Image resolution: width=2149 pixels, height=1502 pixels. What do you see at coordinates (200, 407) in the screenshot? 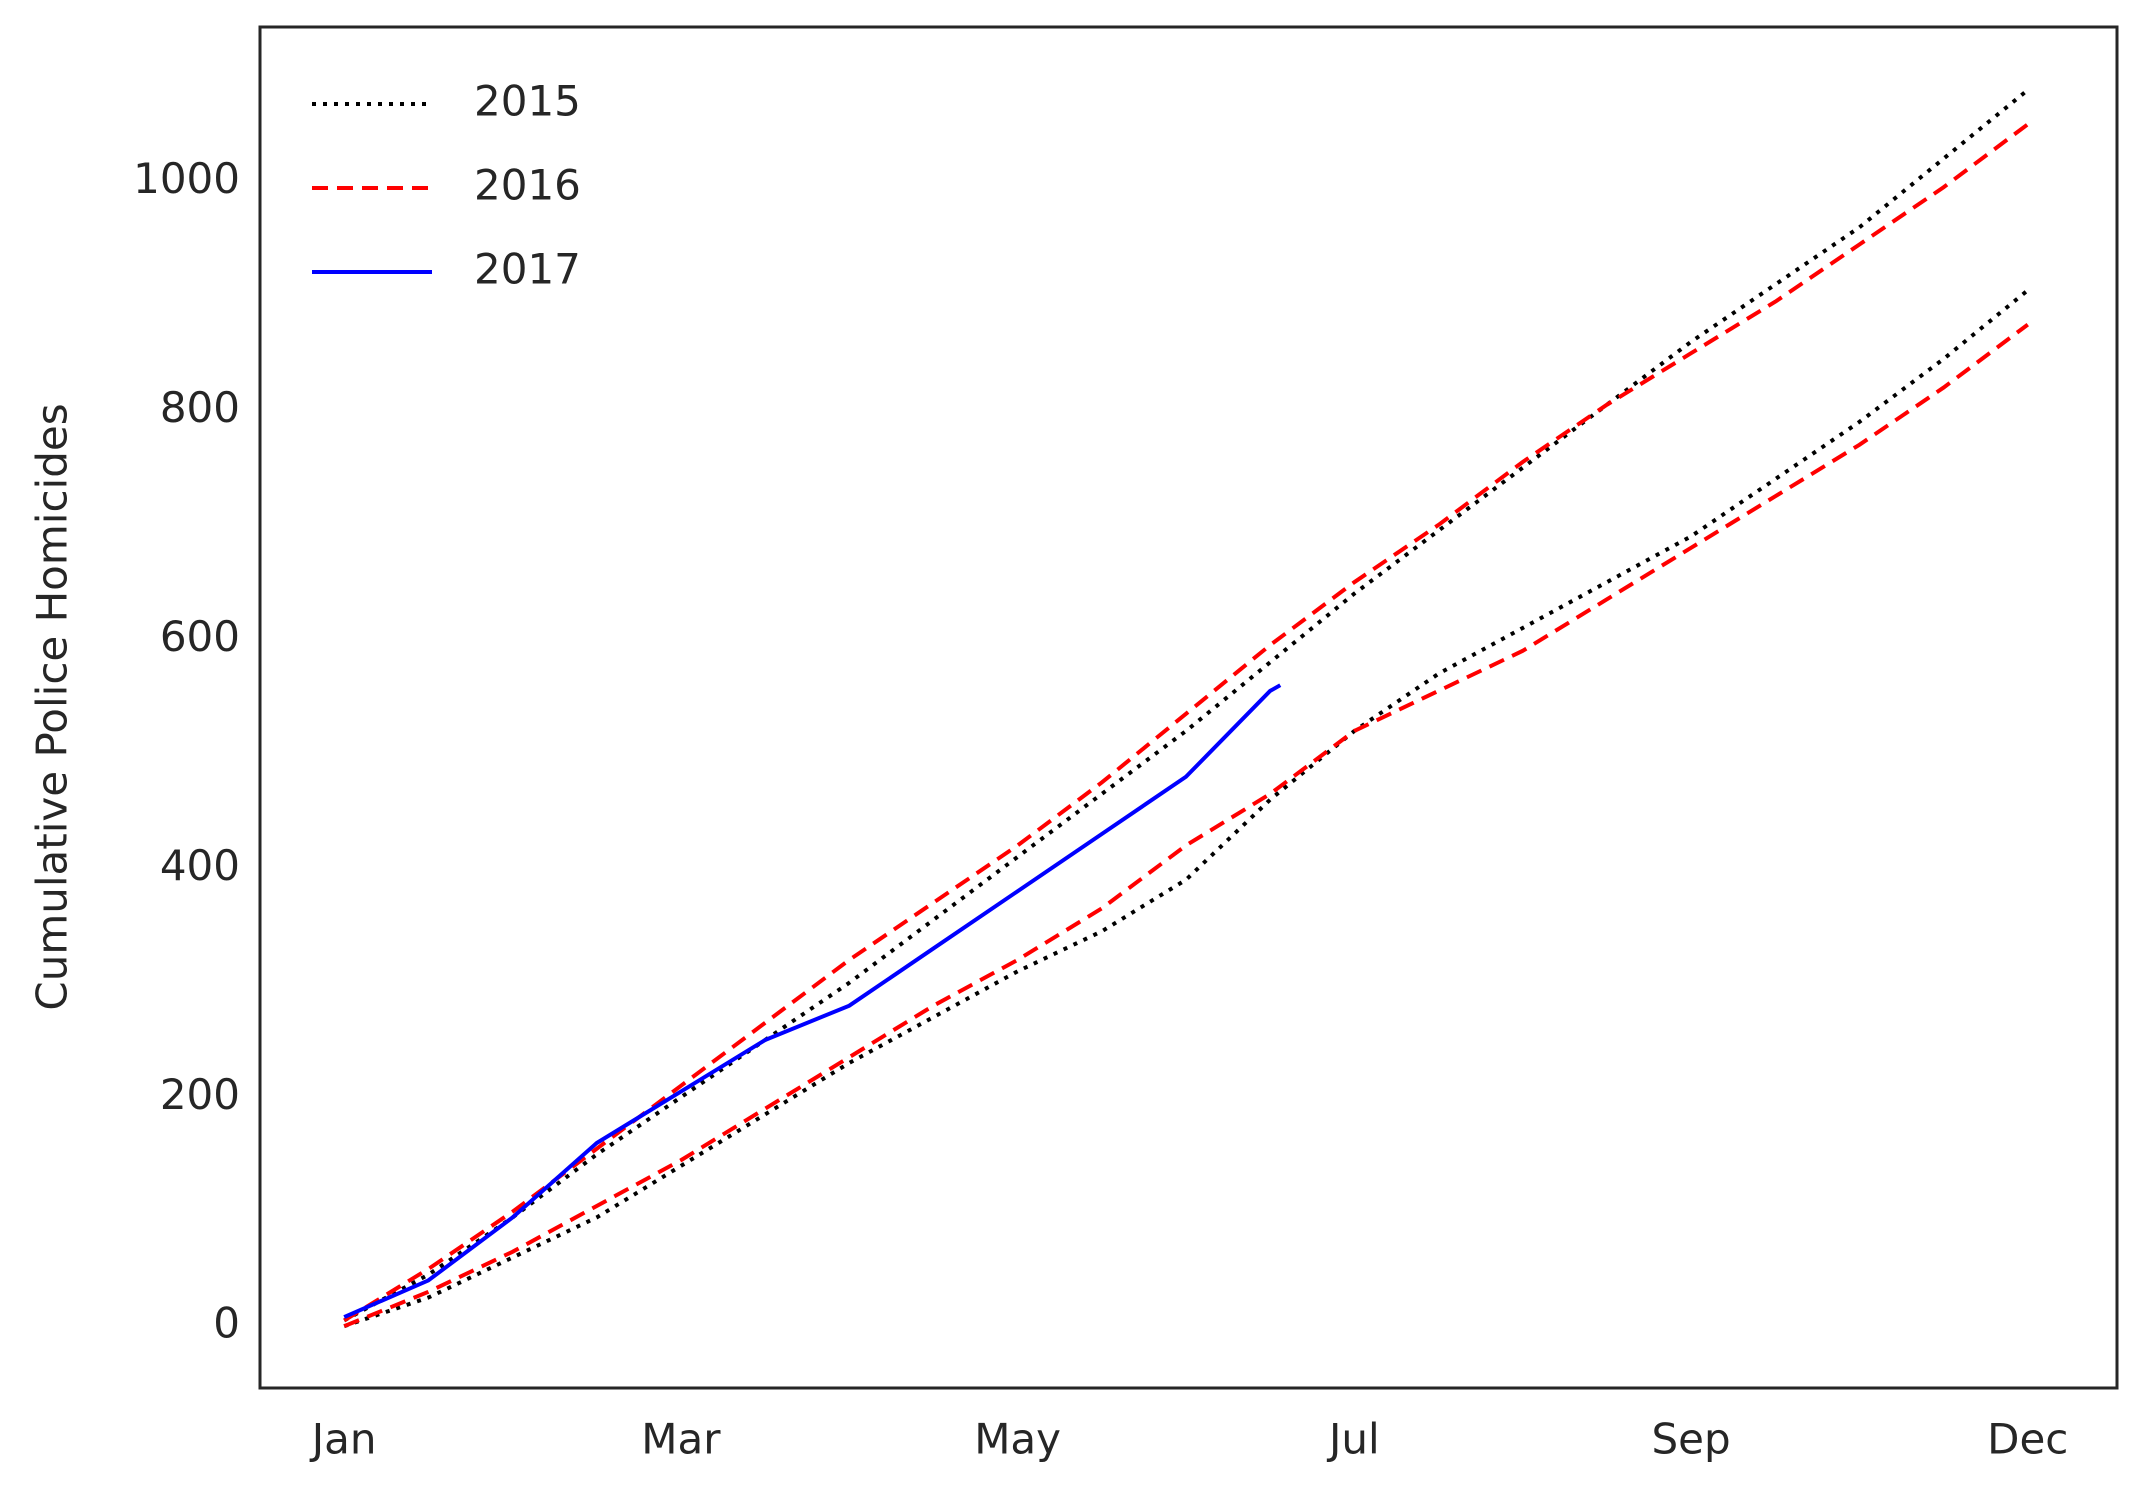
I see `y-tick-label: 800` at bounding box center [200, 407].